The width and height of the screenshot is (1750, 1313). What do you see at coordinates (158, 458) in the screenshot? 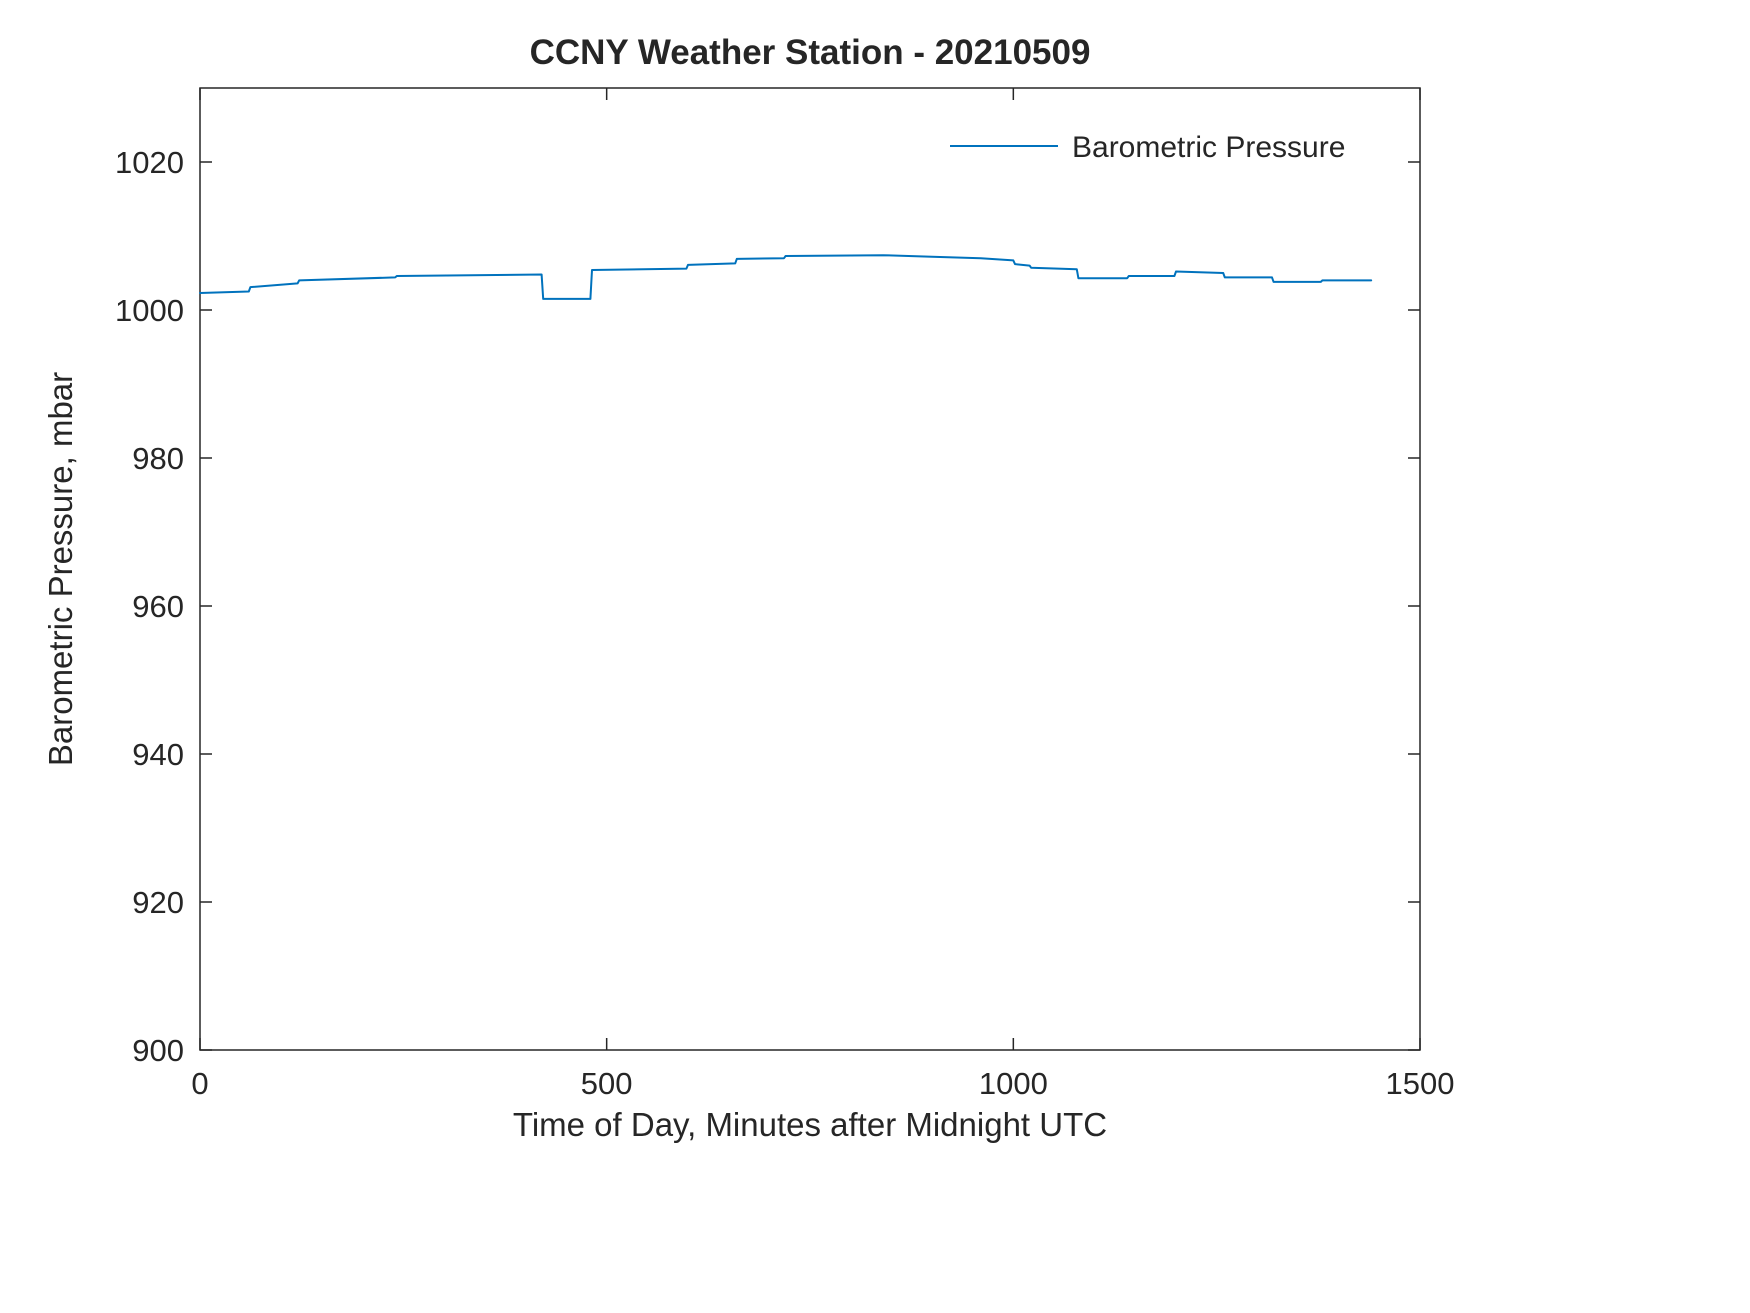
I see `y-tick-label: 980` at bounding box center [158, 458].